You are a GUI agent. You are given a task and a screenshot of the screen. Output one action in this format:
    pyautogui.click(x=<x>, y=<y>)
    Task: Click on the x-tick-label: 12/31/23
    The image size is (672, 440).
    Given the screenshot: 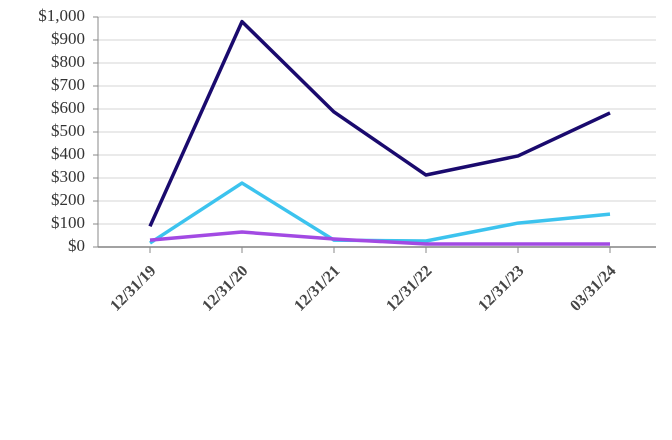 What is the action you would take?
    pyautogui.click(x=501, y=288)
    